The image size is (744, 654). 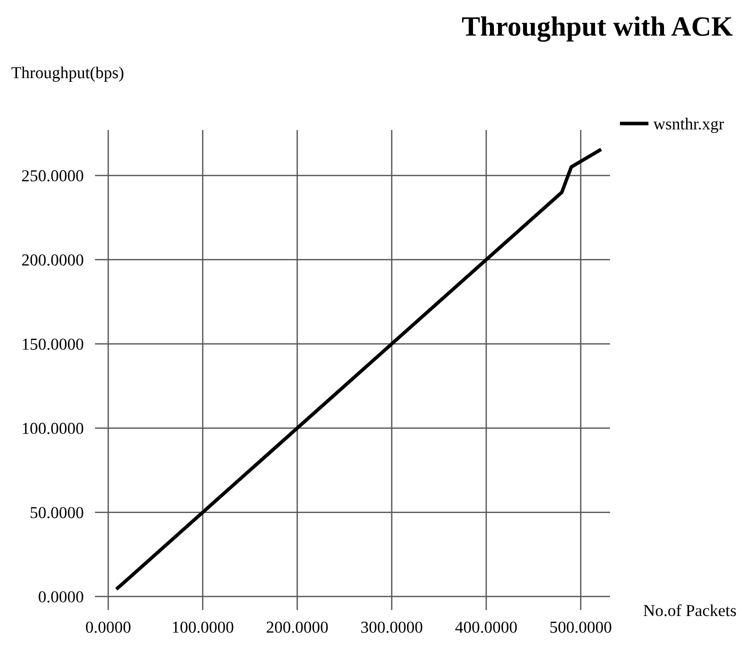 What do you see at coordinates (297, 627) in the screenshot?
I see `x-tick-label: 200.0000` at bounding box center [297, 627].